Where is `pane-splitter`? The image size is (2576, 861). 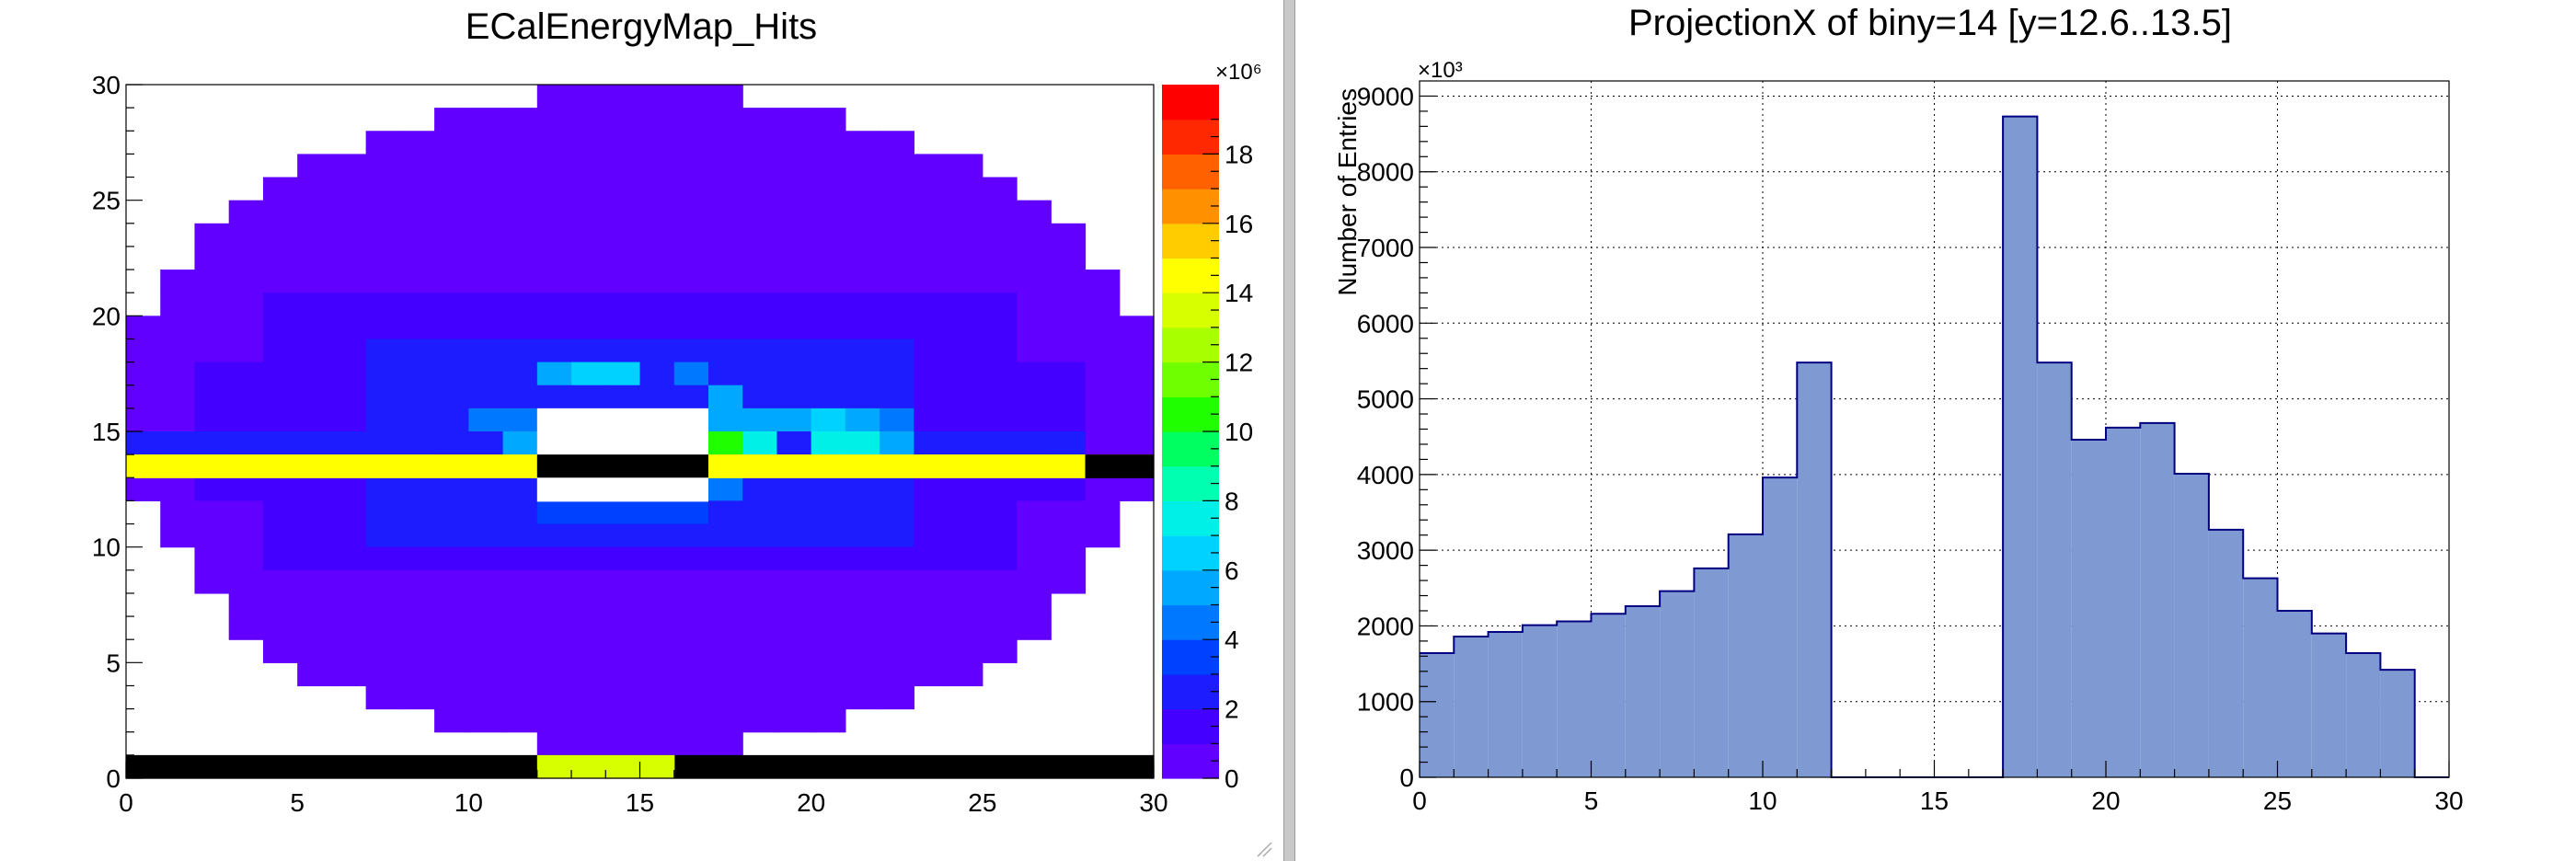
pane-splitter is located at coordinates (1289, 430).